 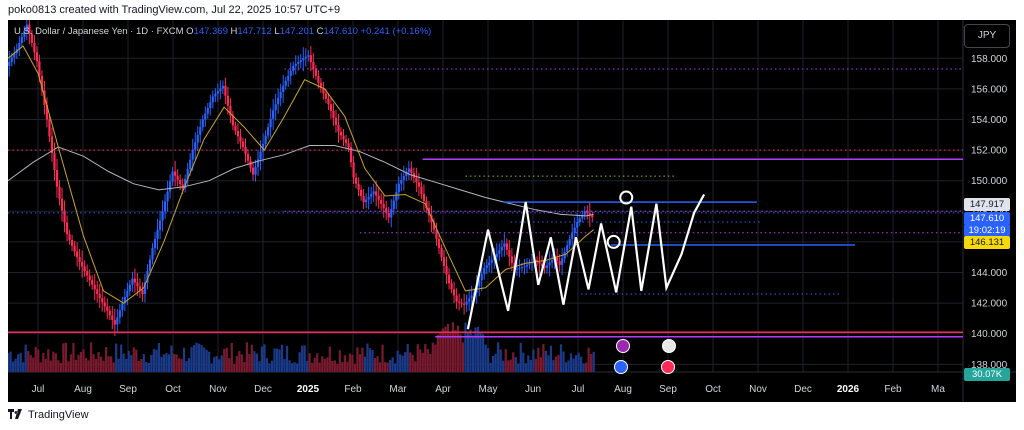 What do you see at coordinates (989, 59) in the screenshot?
I see `price-axis-label: 158.000` at bounding box center [989, 59].